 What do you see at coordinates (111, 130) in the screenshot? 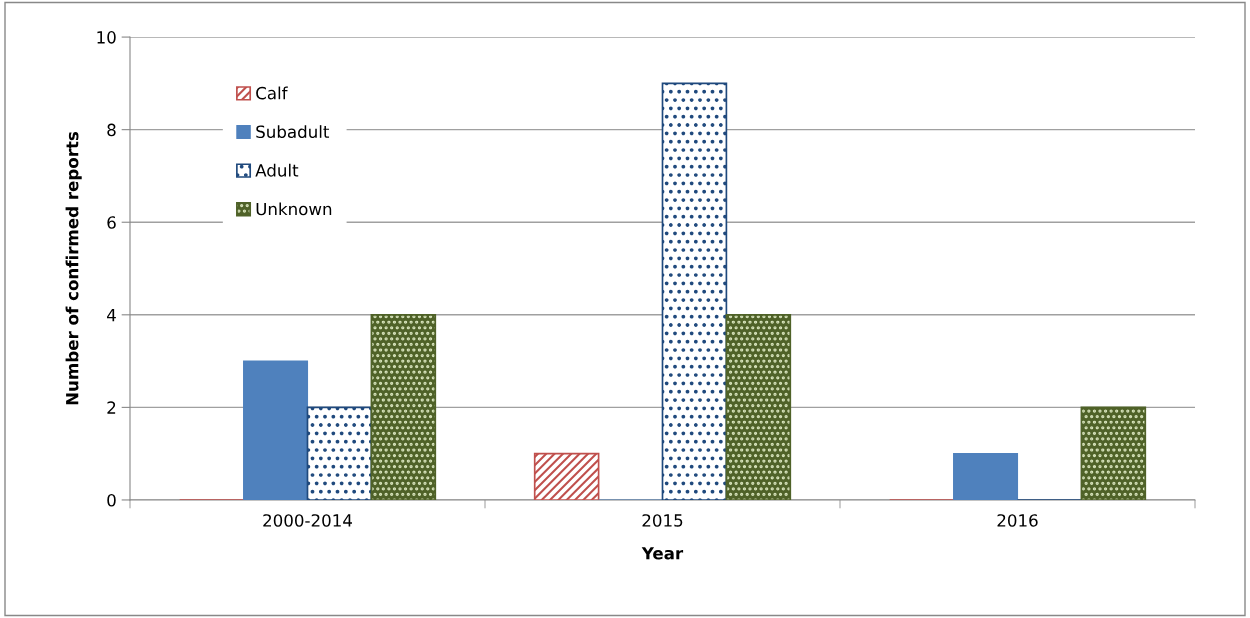
I see `y-tick-label: 8` at bounding box center [111, 130].